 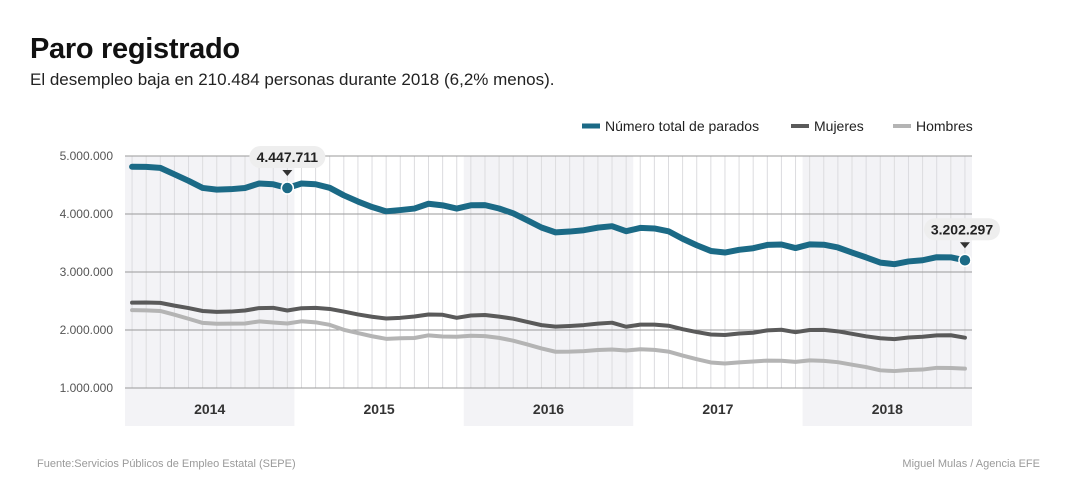 I want to click on callout-marker, so click(x=965, y=260).